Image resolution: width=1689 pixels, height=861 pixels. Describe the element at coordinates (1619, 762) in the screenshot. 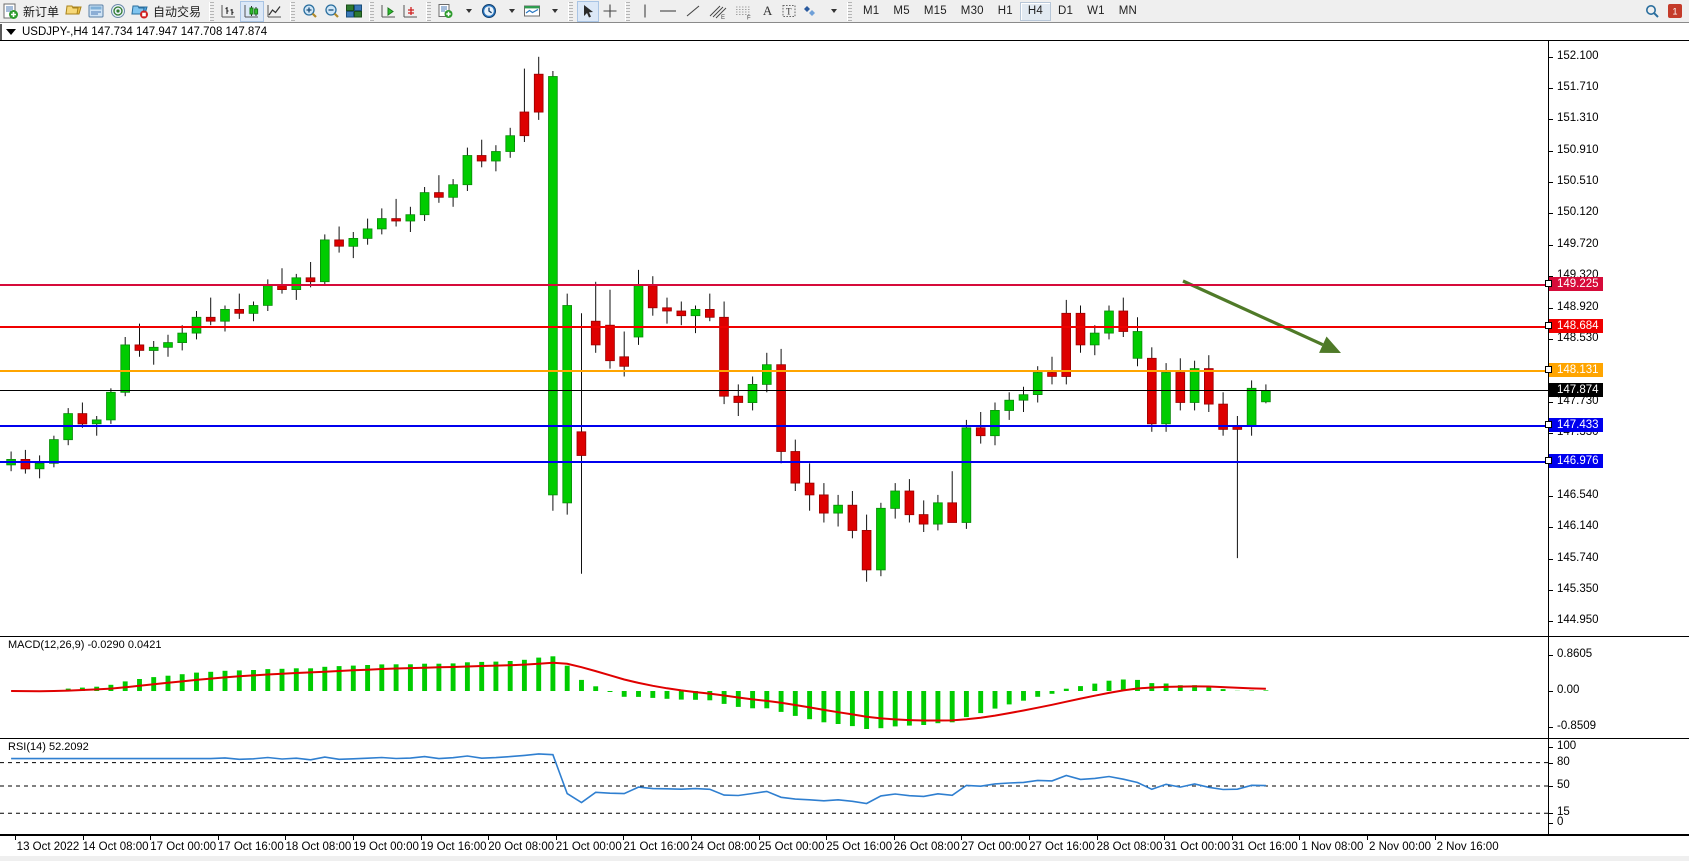

I see `rsi-tick: 80` at that location.